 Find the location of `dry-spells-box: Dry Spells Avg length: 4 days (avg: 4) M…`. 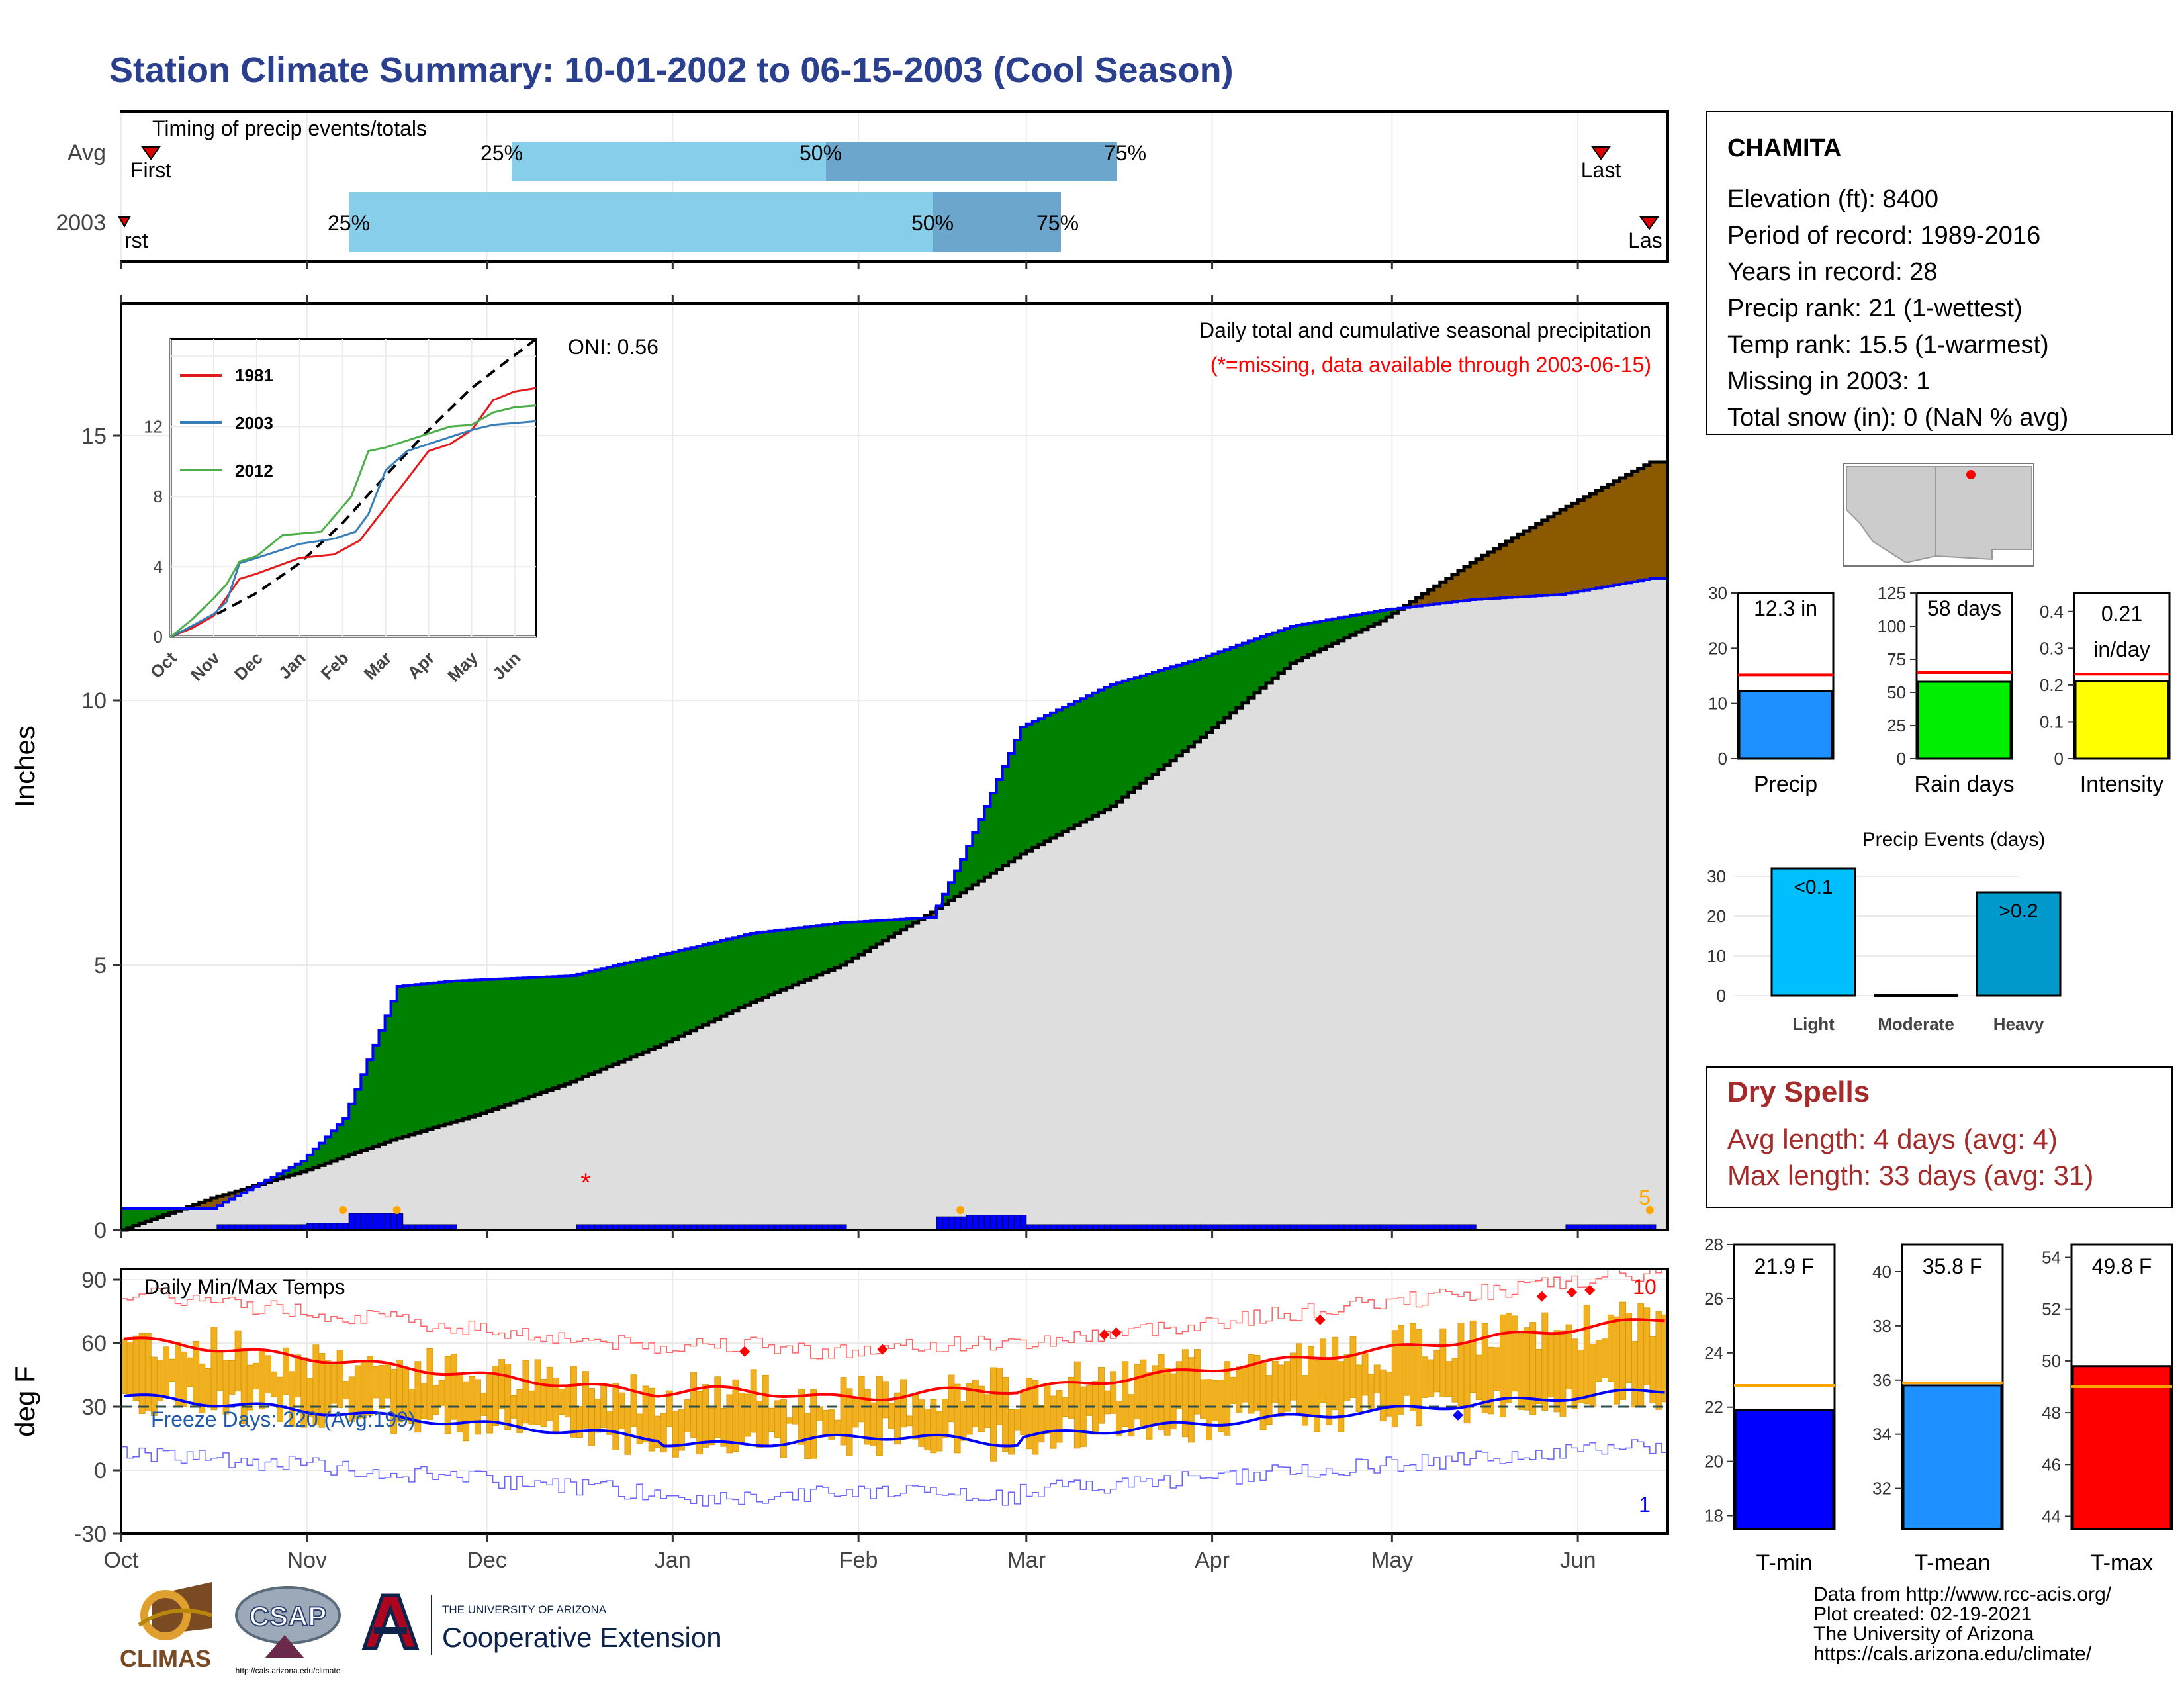

dry-spells-box: Dry Spells Avg length: 4 days (avg: 4) M… is located at coordinates (1940, 1137).